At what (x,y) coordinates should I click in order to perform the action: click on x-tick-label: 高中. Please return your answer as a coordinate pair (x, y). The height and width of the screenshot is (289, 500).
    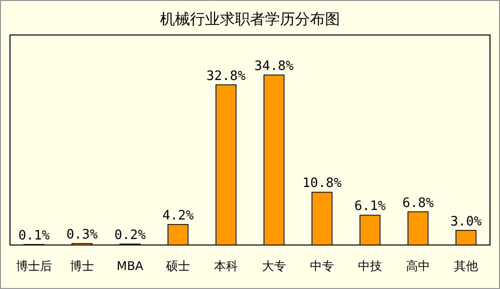
    Looking at the image, I should click on (418, 266).